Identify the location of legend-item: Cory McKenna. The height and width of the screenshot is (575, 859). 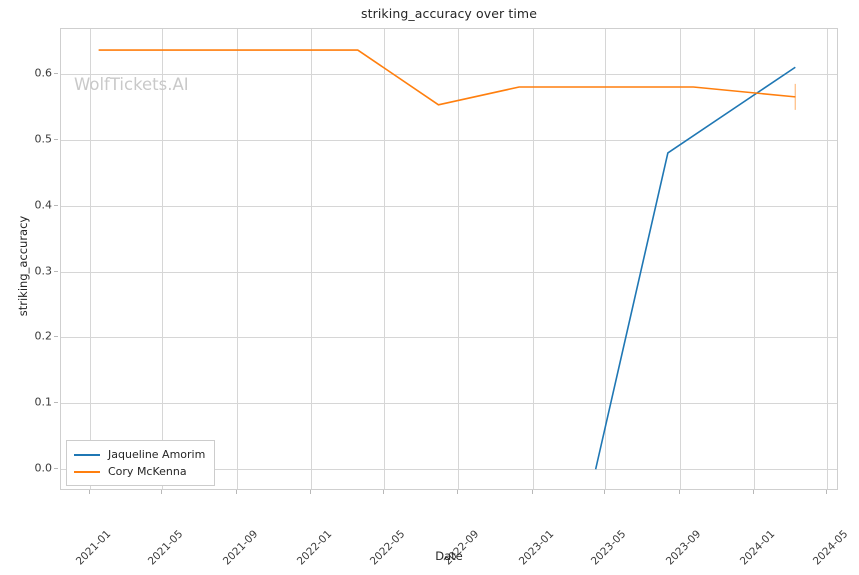
(139, 471).